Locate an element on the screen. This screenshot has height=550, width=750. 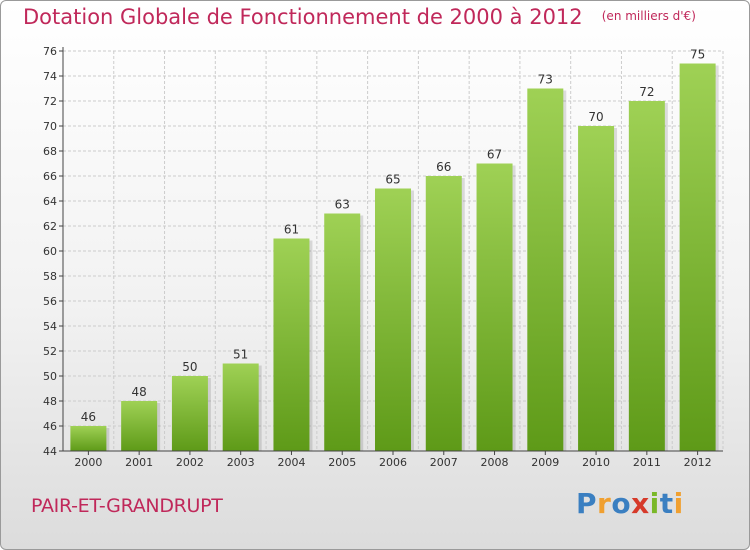
x-tick-label: 2004 is located at coordinates (291, 462).